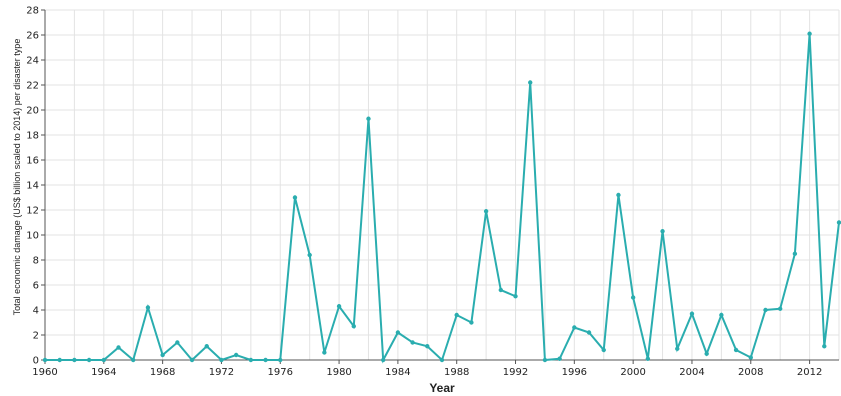 The height and width of the screenshot is (396, 841). Describe the element at coordinates (456, 372) in the screenshot. I see `x-tick-label: 1988` at that location.